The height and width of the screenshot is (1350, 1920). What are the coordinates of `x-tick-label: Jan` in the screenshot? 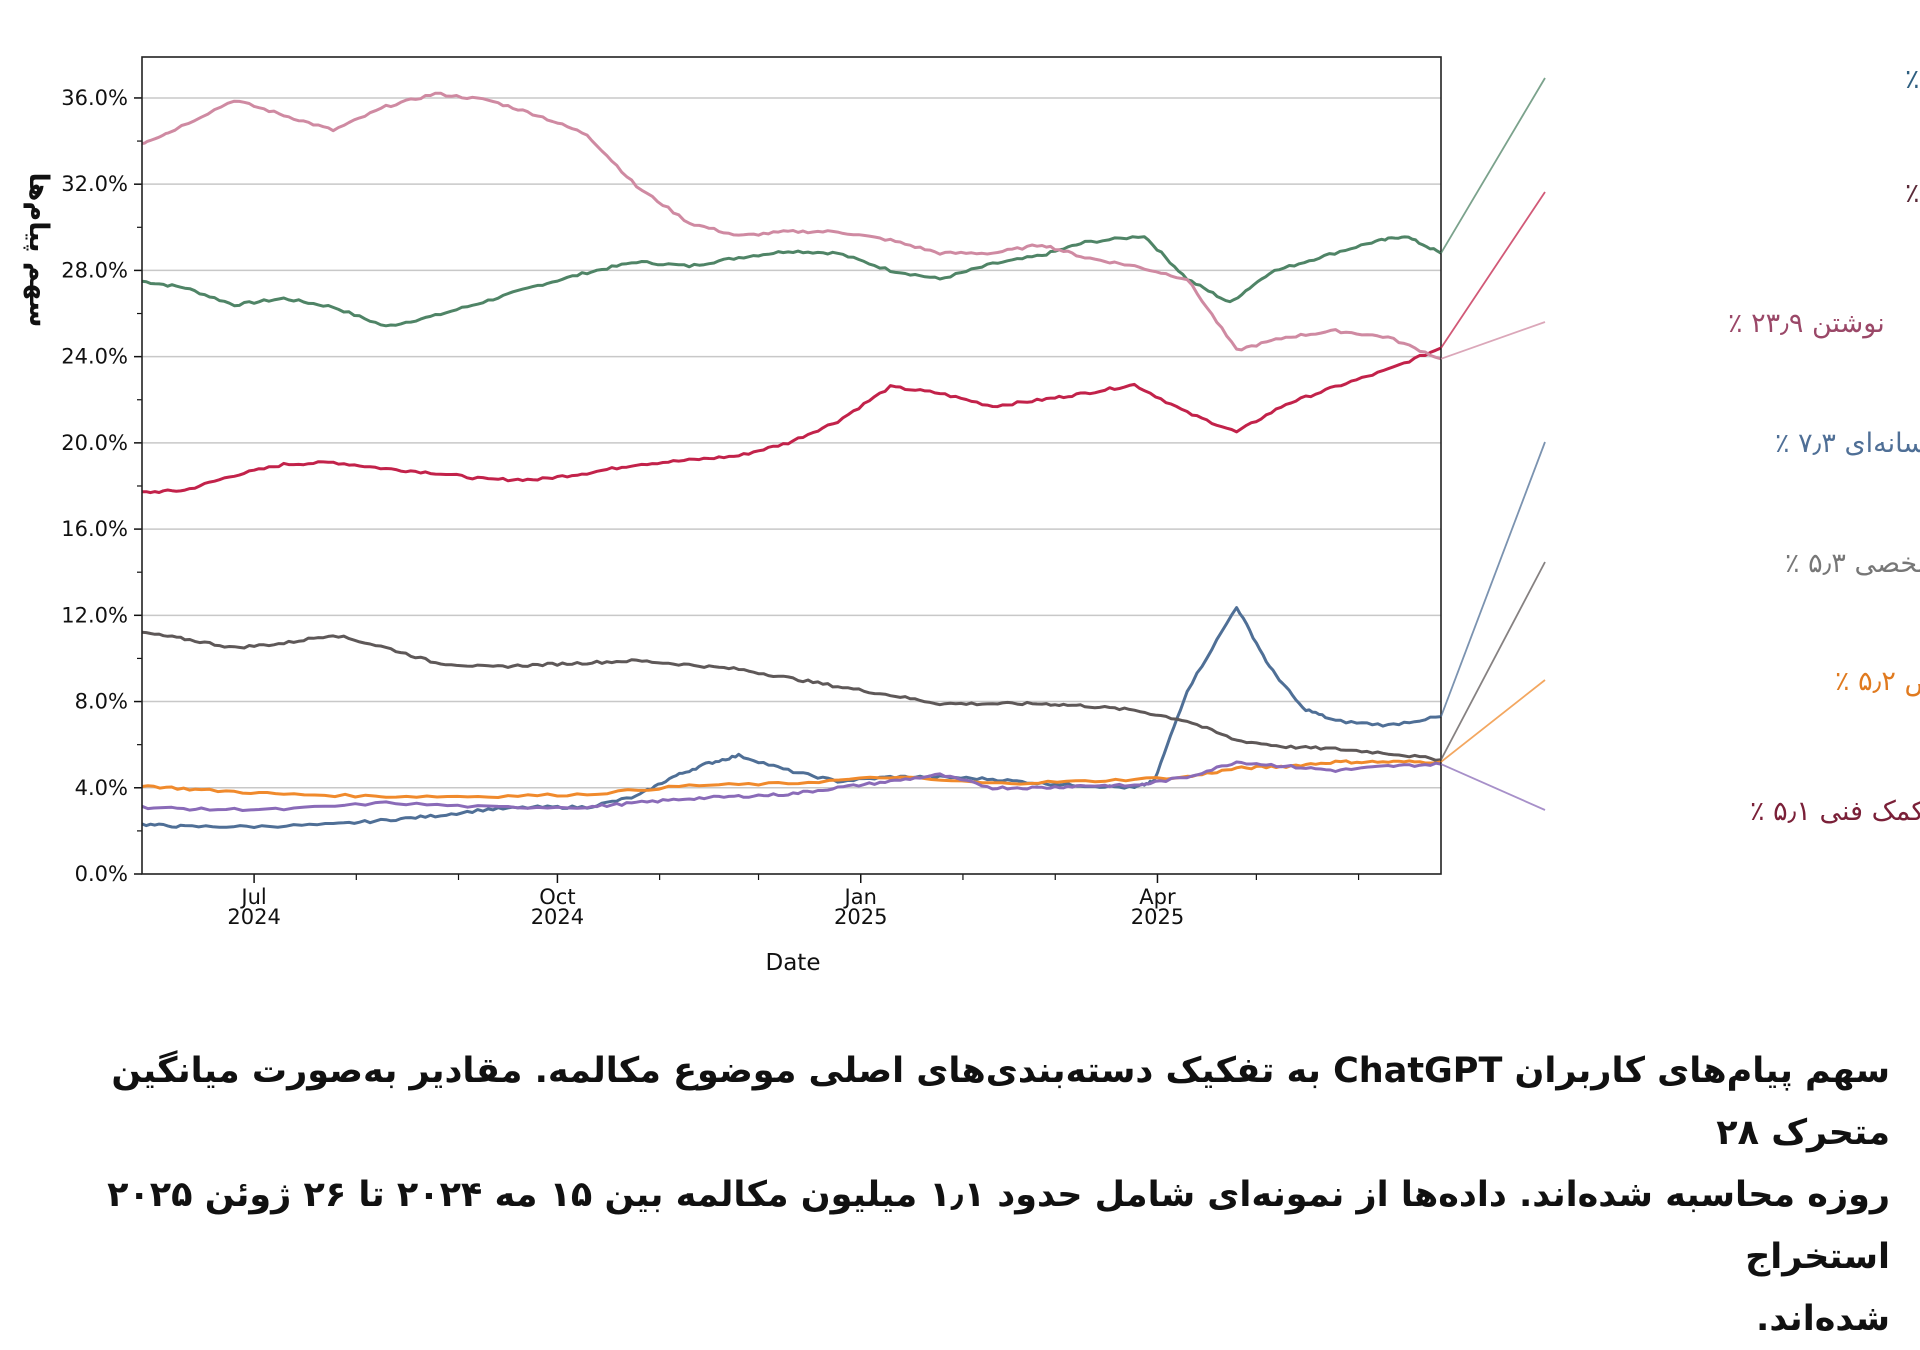 It's located at (860, 897).